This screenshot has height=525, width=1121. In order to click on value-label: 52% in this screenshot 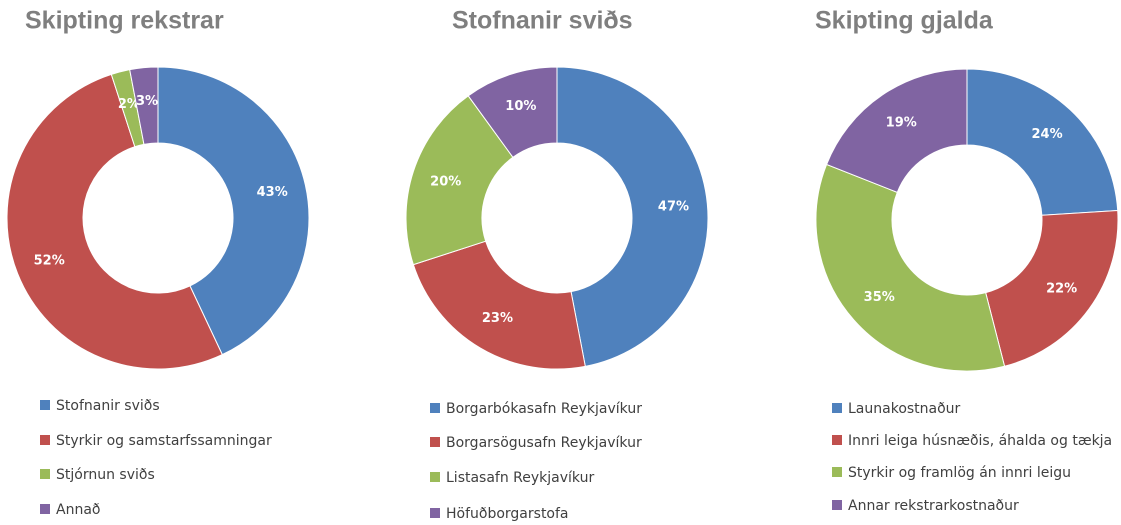, I will do `click(49, 261)`.